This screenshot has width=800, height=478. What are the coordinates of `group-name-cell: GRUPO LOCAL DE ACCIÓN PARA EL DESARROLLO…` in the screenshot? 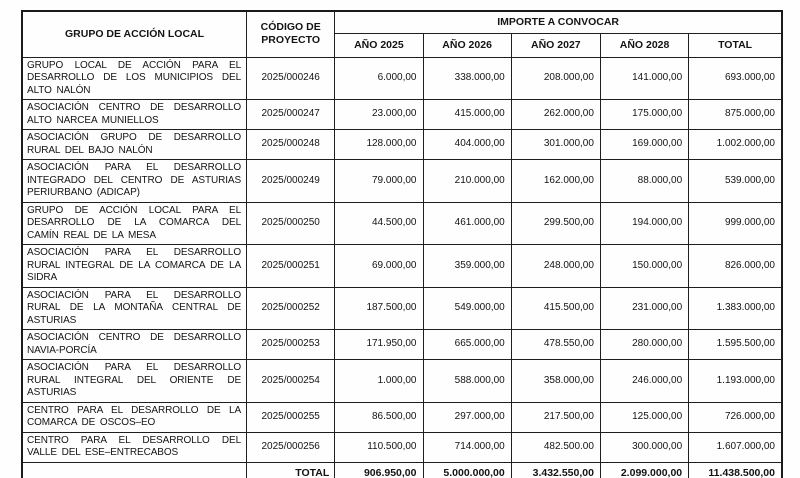 It's located at (134, 78).